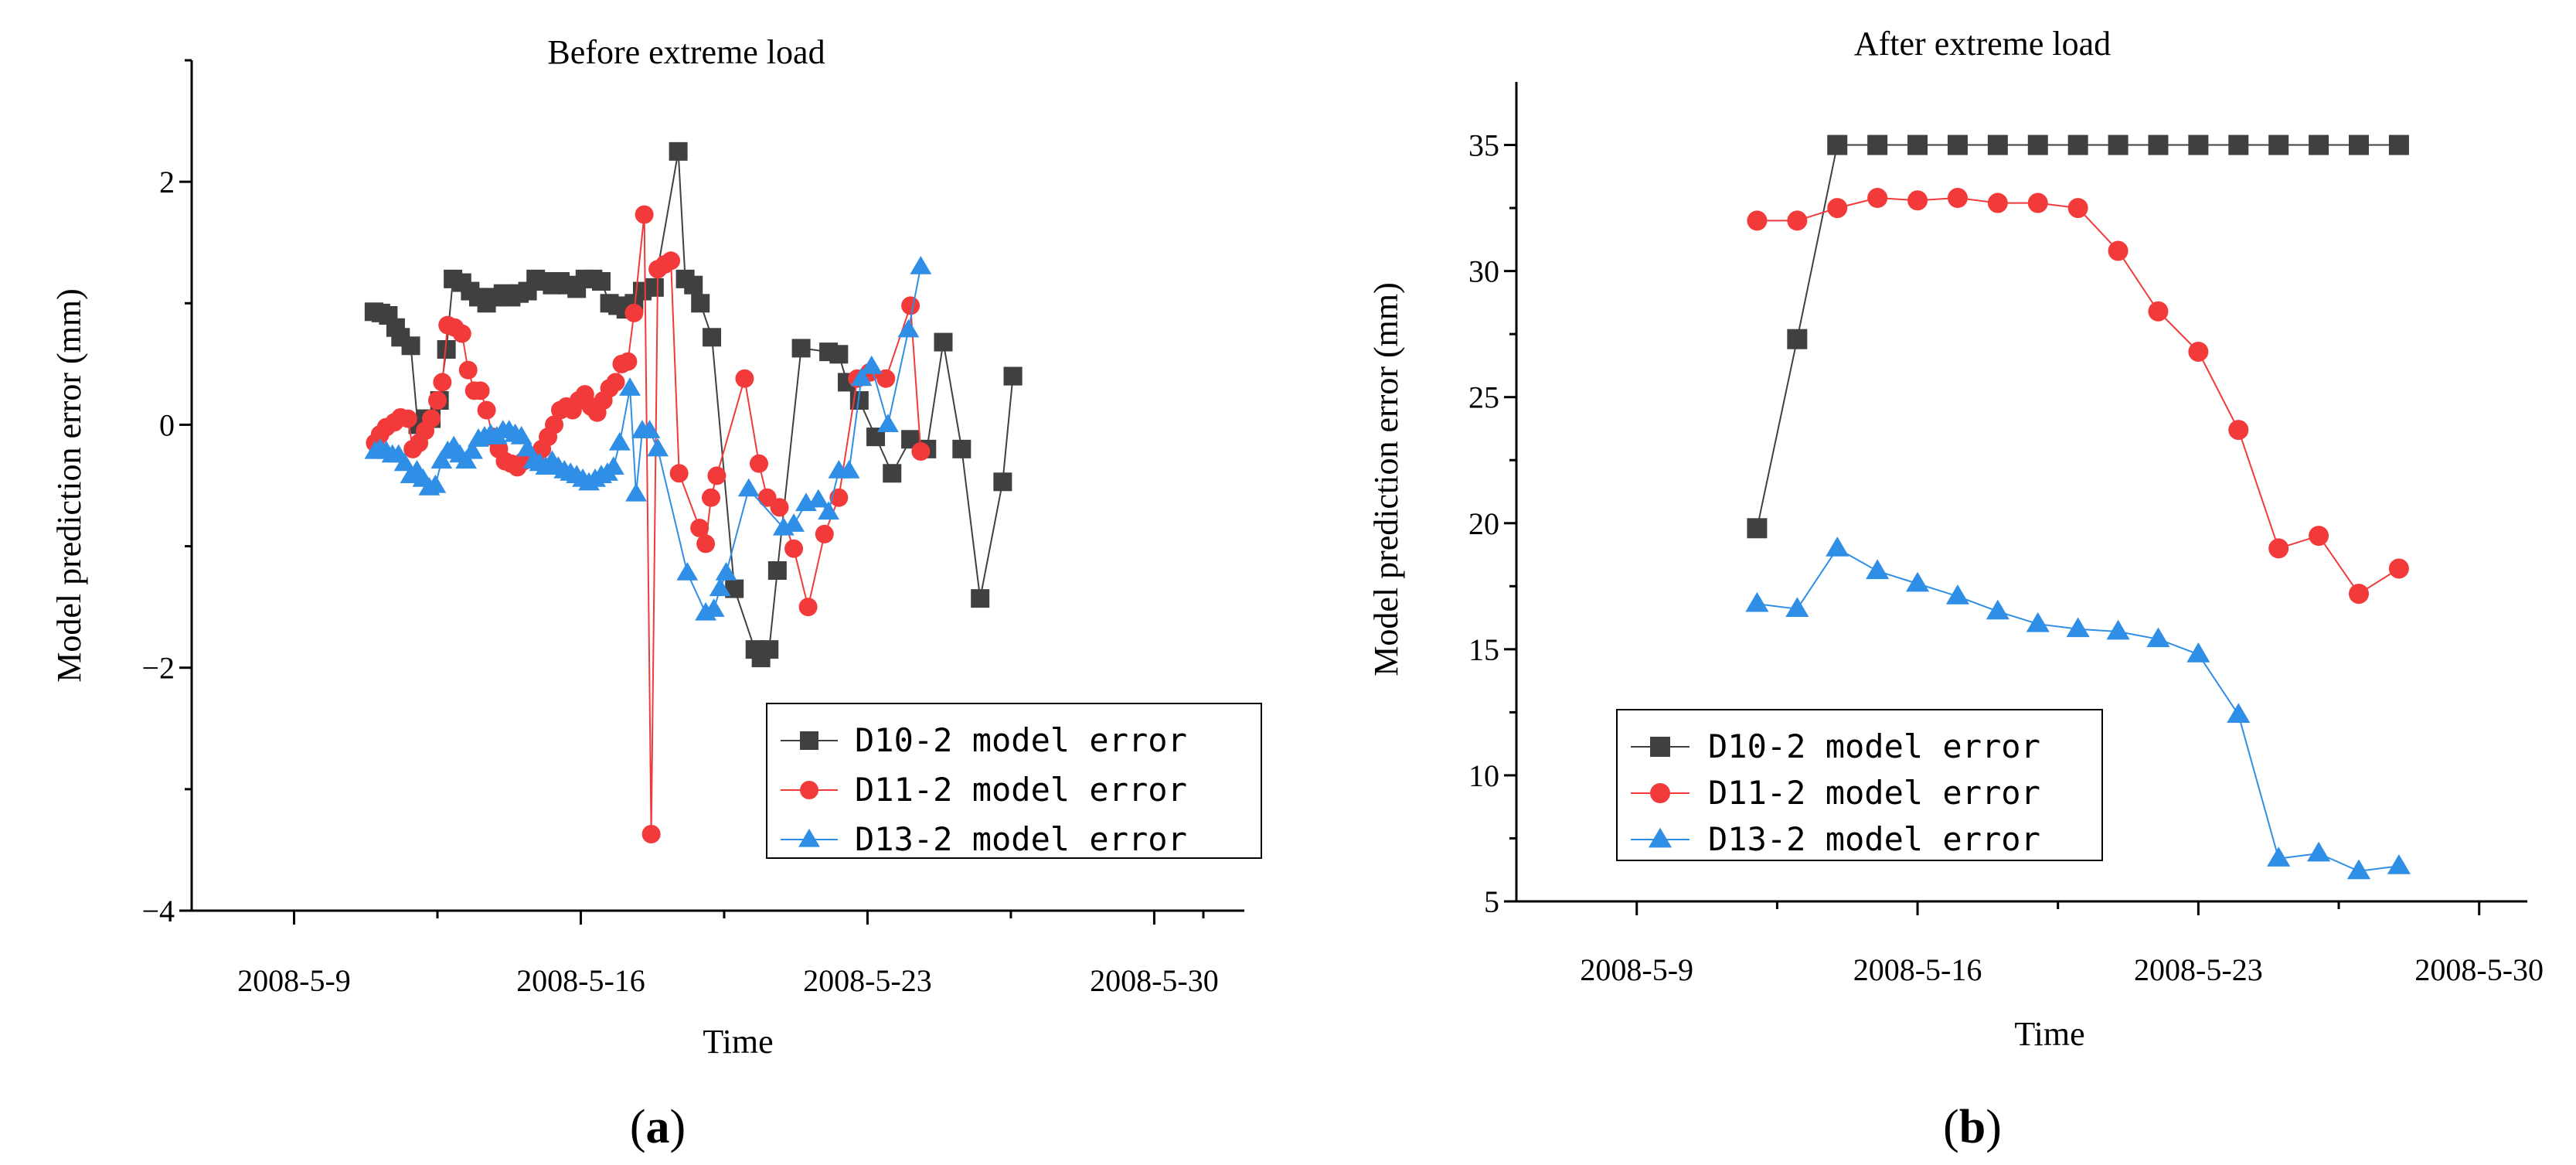 This screenshot has height=1165, width=2576. I want to click on y-tick-label: −2, so click(158, 668).